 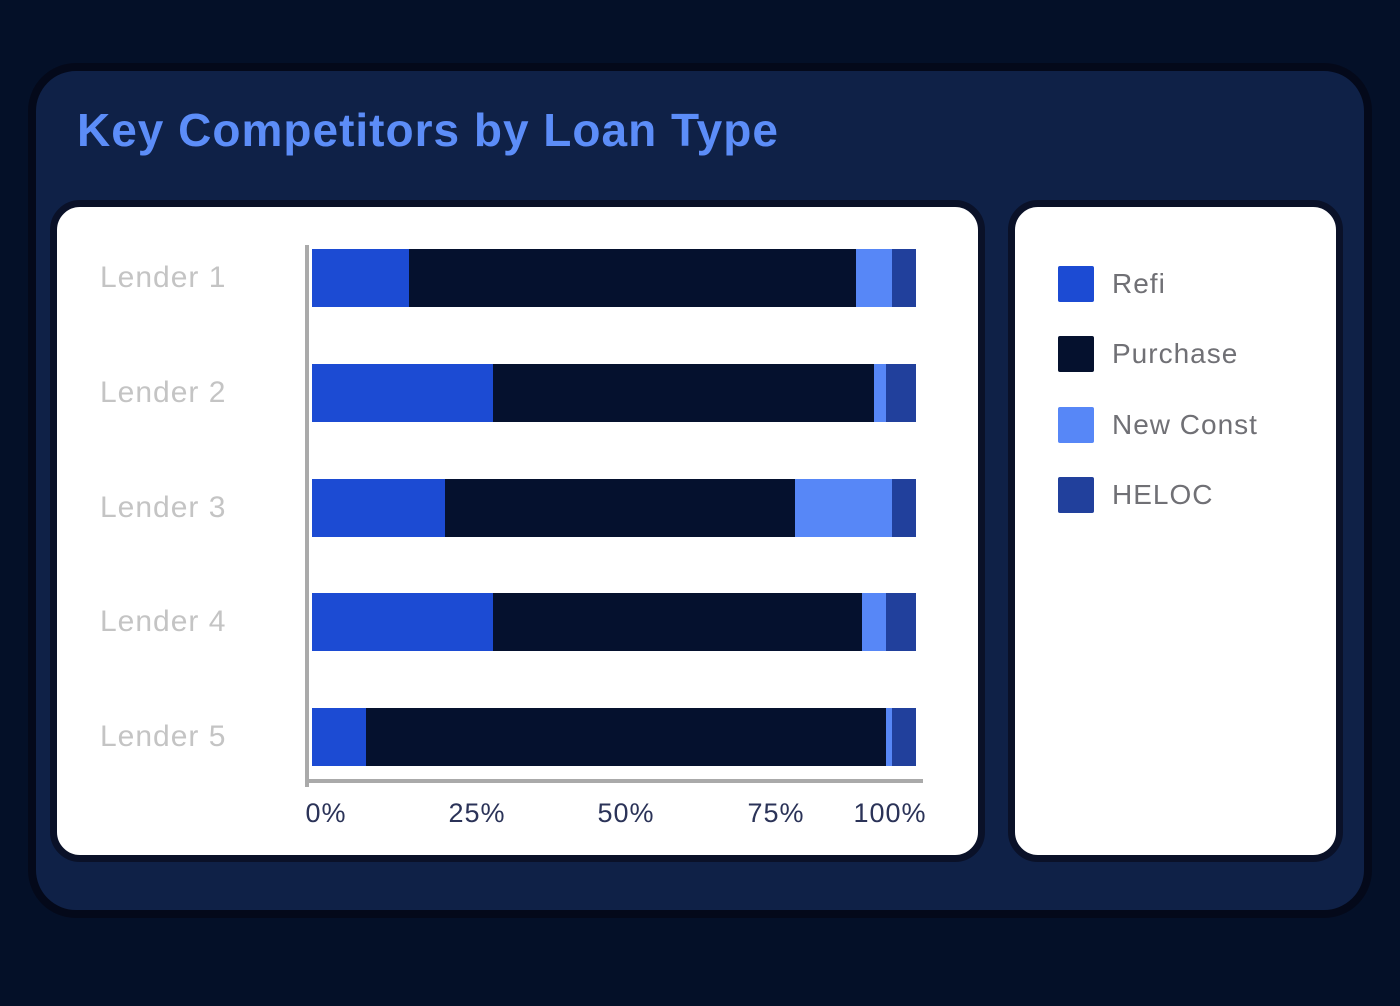 I want to click on legend-swatch-refi, so click(x=1076, y=284).